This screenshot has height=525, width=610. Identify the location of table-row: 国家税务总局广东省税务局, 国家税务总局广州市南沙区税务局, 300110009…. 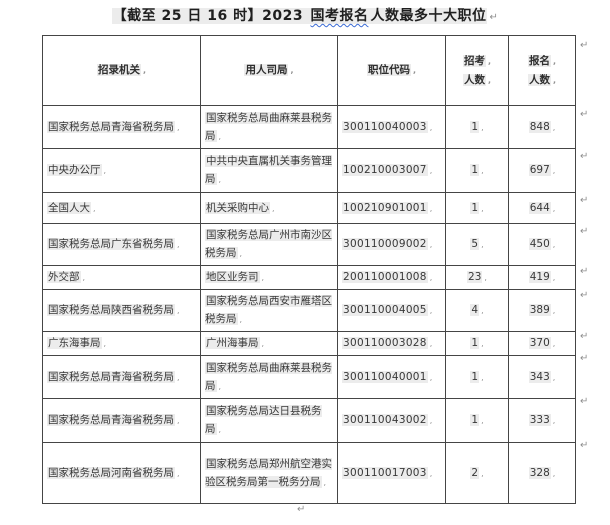
(309, 244).